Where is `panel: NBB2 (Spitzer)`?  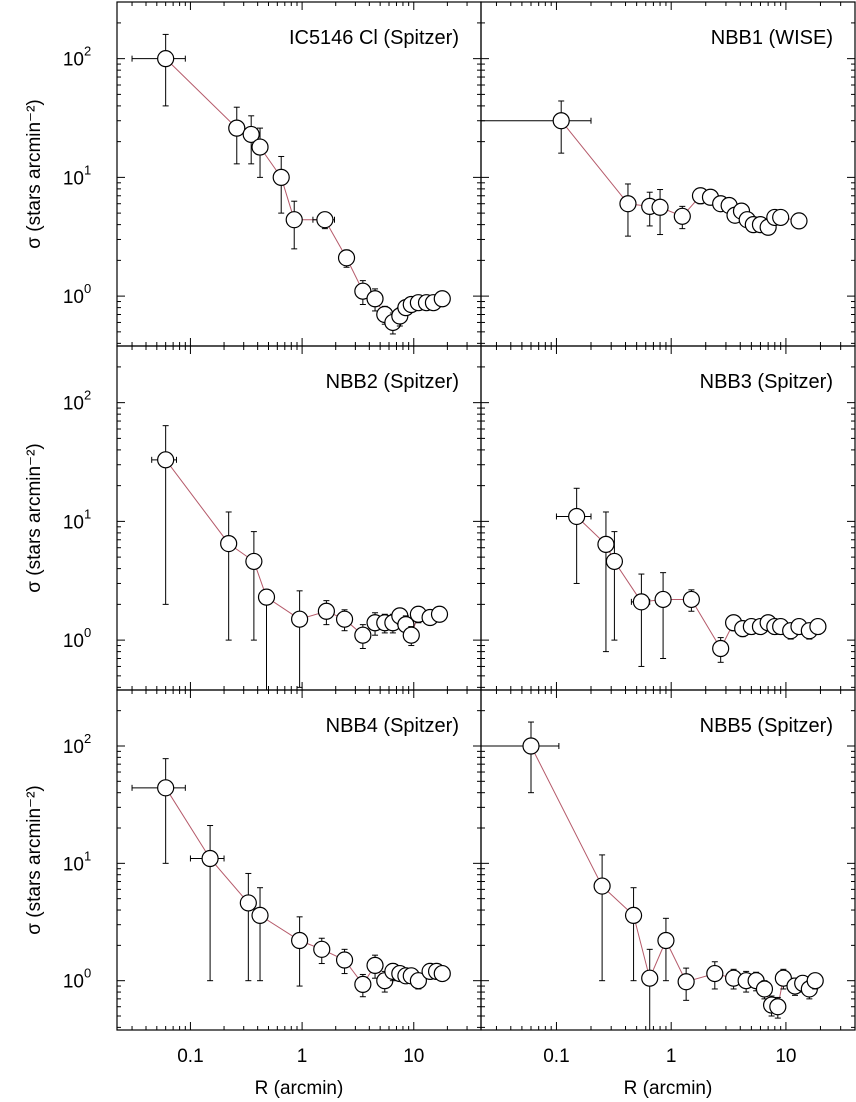
panel: NBB2 (Spitzer) is located at coordinates (305, 530).